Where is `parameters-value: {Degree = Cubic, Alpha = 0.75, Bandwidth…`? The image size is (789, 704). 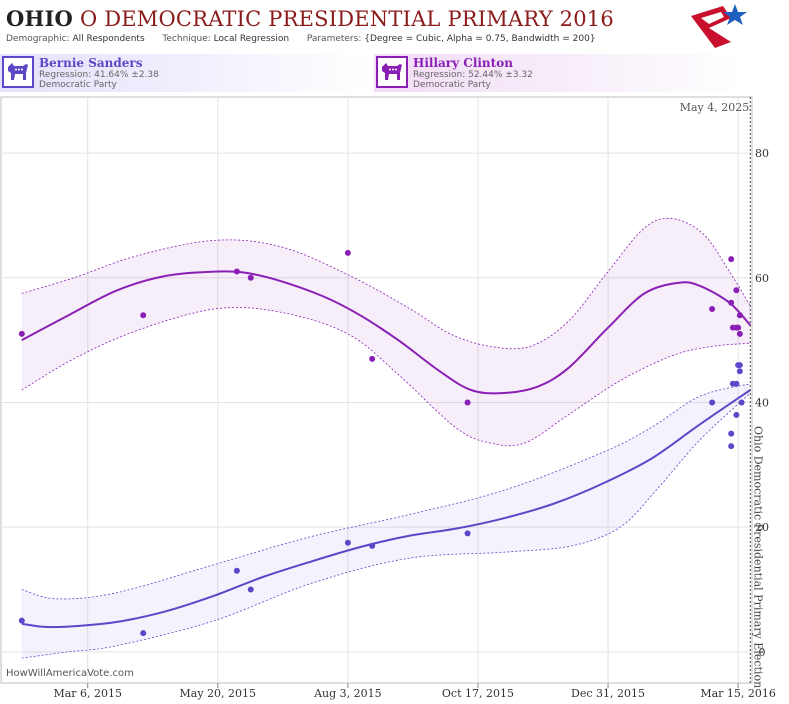 parameters-value: {Degree = Cubic, Alpha = 0.75, Bandwidth… is located at coordinates (480, 39).